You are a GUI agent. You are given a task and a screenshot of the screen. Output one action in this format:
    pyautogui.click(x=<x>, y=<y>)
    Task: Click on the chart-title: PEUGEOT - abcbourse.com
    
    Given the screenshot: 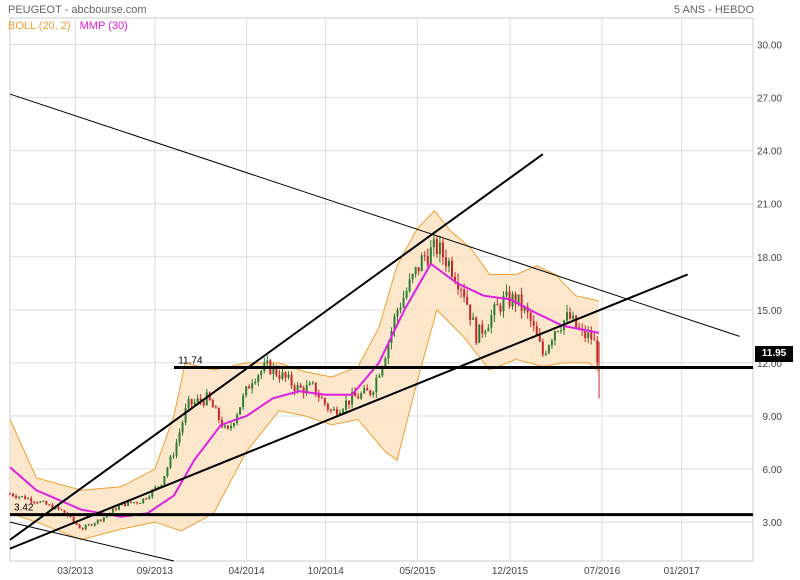 What is the action you would take?
    pyautogui.click(x=77, y=10)
    